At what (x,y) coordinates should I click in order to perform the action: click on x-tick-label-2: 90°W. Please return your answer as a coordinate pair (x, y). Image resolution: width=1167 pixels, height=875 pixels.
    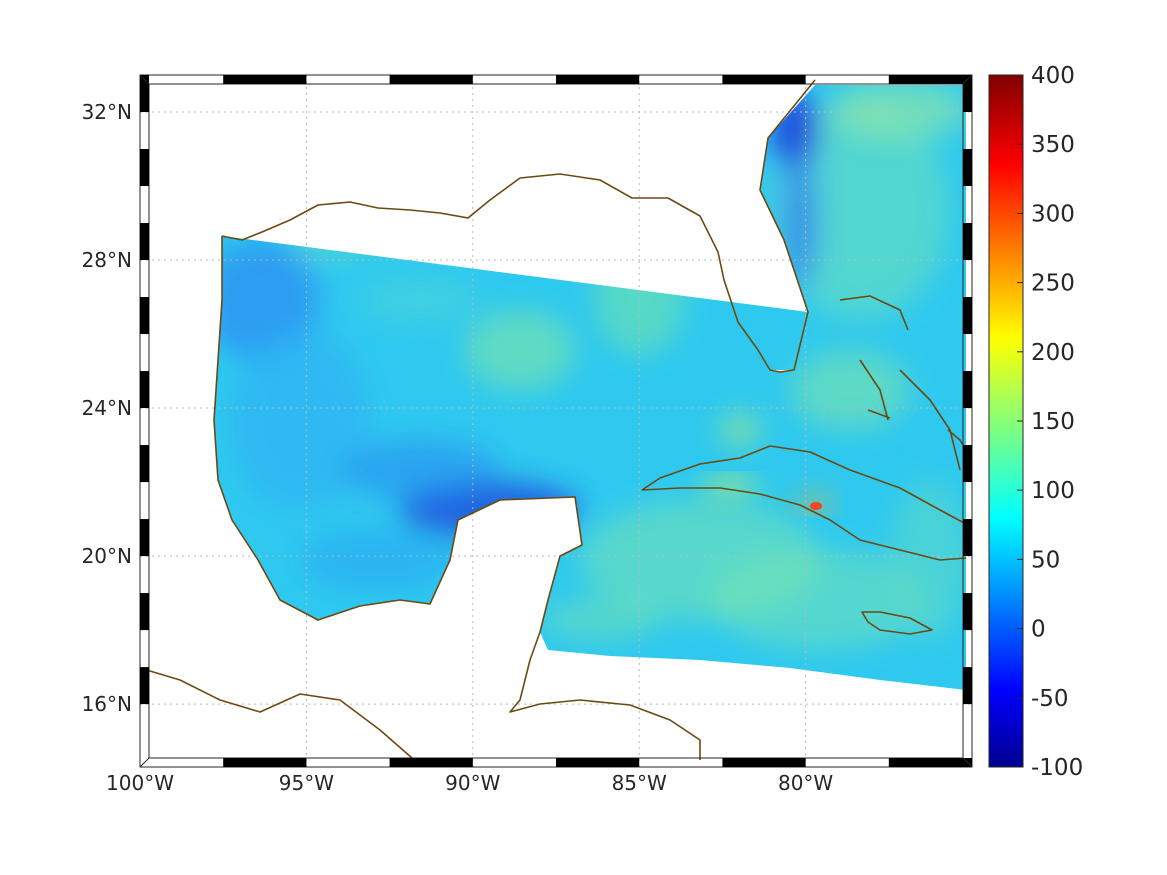
    Looking at the image, I should click on (472, 783).